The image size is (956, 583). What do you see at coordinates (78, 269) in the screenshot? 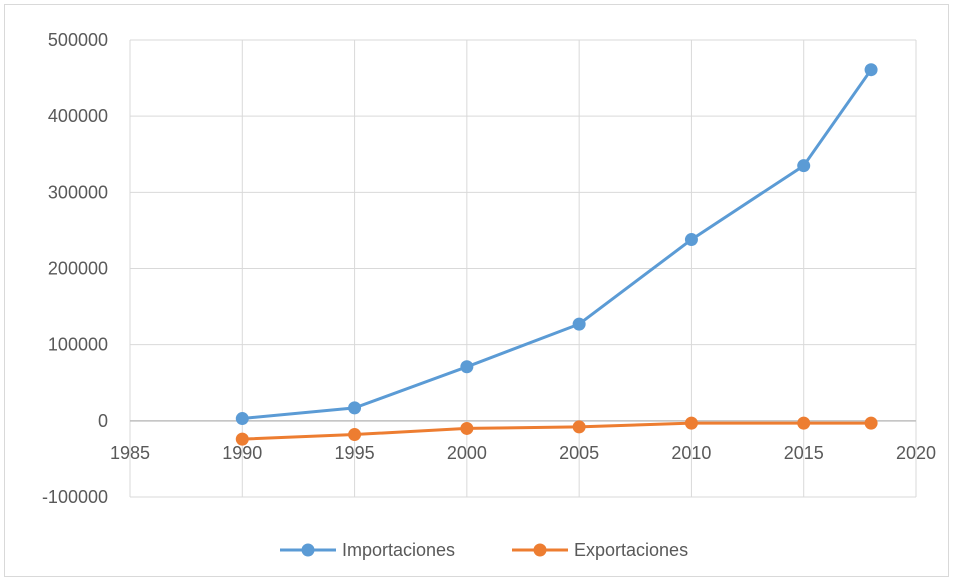
I see `y-tick-label: 200000` at bounding box center [78, 269].